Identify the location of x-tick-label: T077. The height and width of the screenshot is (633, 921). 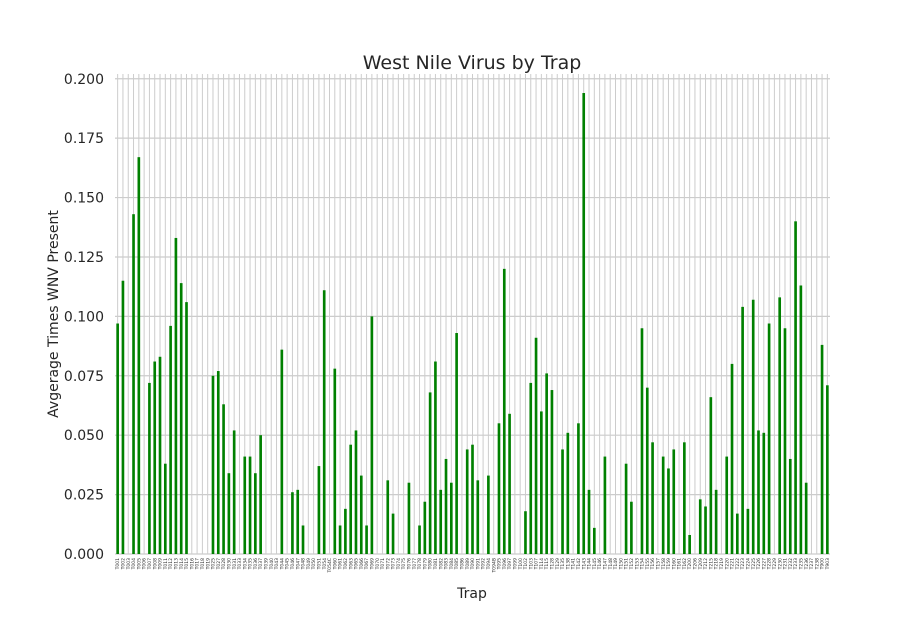
(415, 564).